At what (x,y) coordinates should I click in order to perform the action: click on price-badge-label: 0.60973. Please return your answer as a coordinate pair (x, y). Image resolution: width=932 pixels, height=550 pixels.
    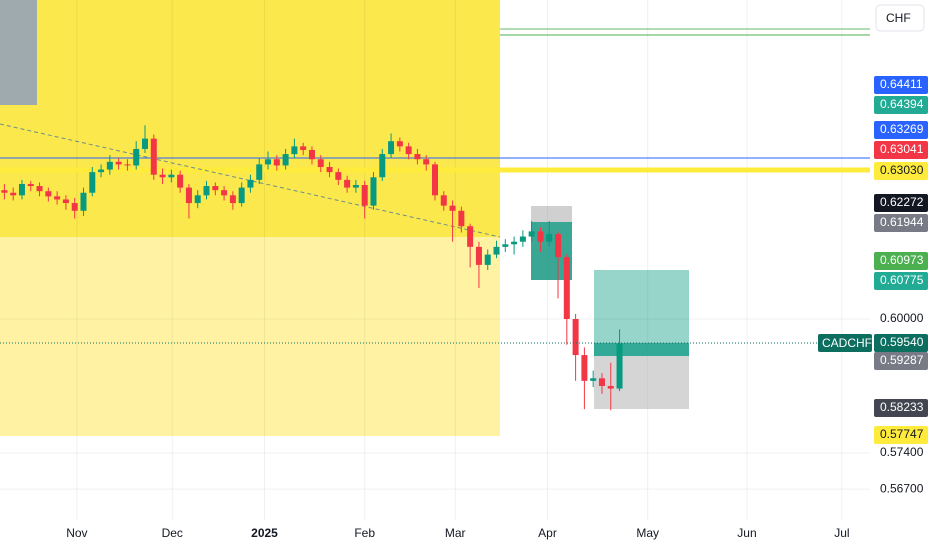
    Looking at the image, I should click on (902, 260).